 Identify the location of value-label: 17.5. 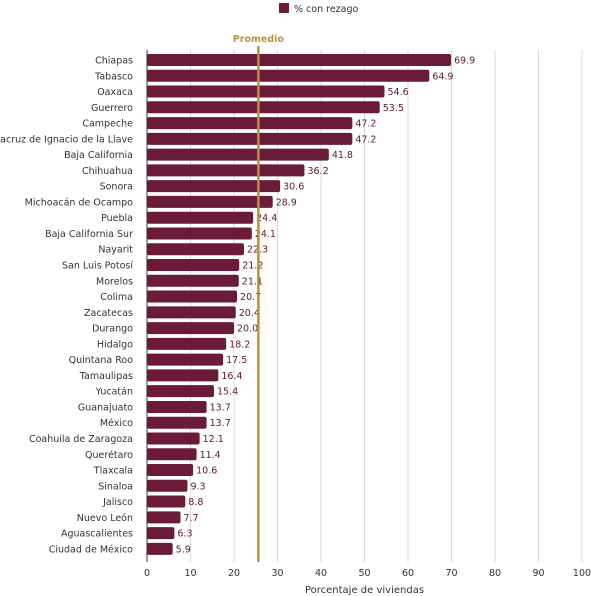
(236, 360).